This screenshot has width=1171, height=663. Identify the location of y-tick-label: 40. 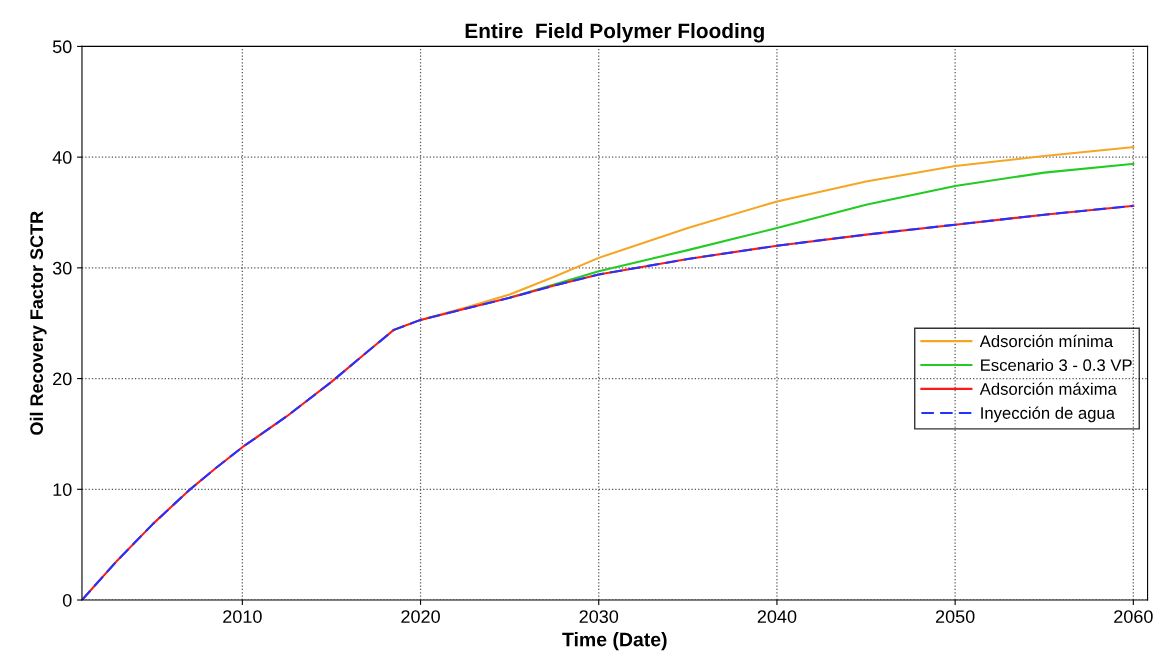
(62, 157).